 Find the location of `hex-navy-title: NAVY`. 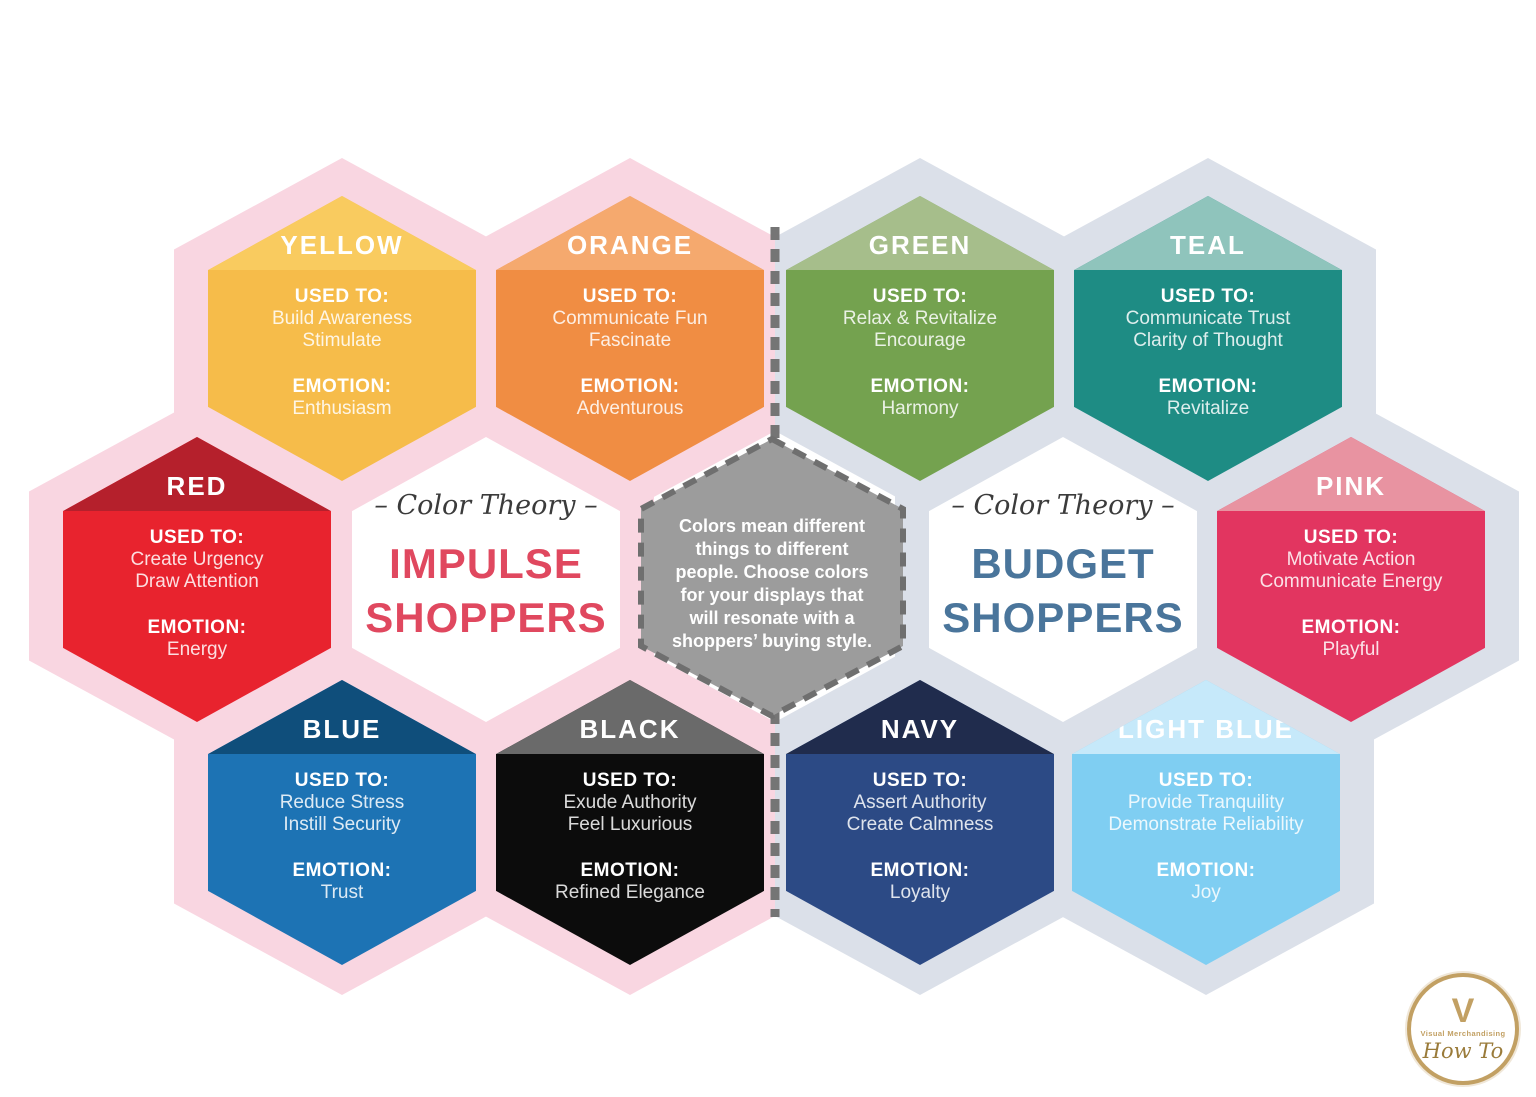

hex-navy-title: NAVY is located at coordinates (920, 729).